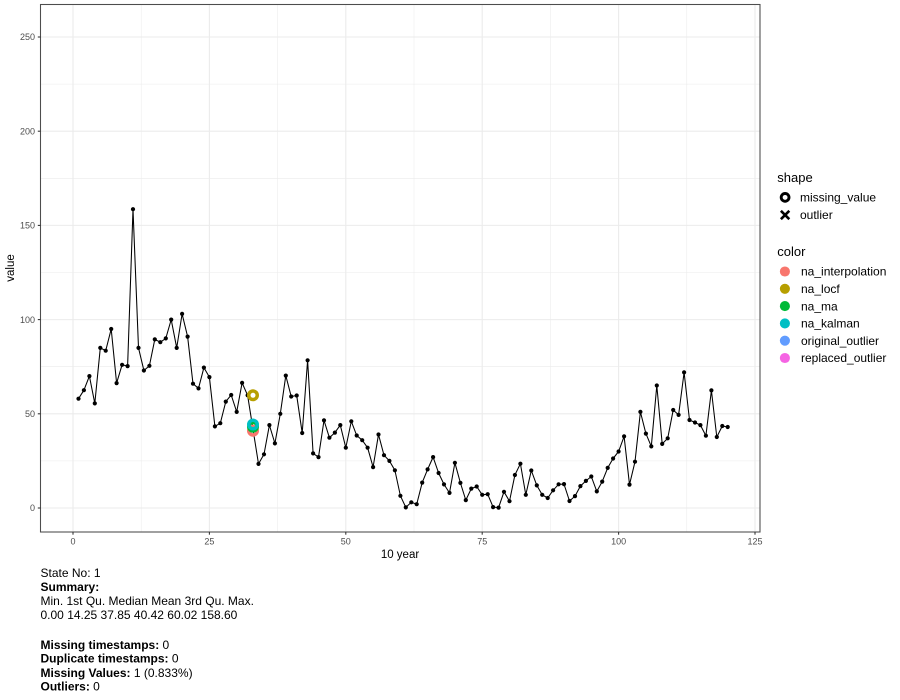 This screenshot has height=700, width=900. What do you see at coordinates (209, 542) in the screenshot?
I see `svg-text: 25` at bounding box center [209, 542].